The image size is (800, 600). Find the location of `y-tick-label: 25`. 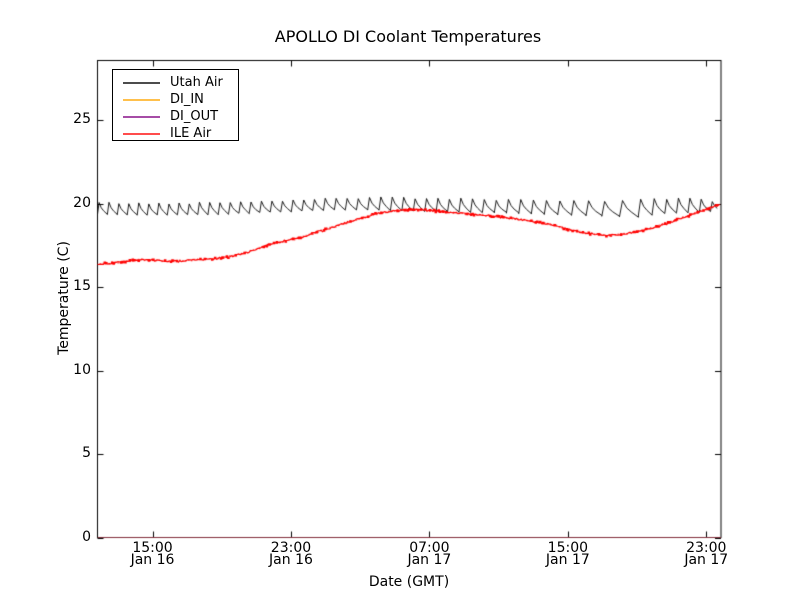

y-tick-label: 25 is located at coordinates (82, 119).